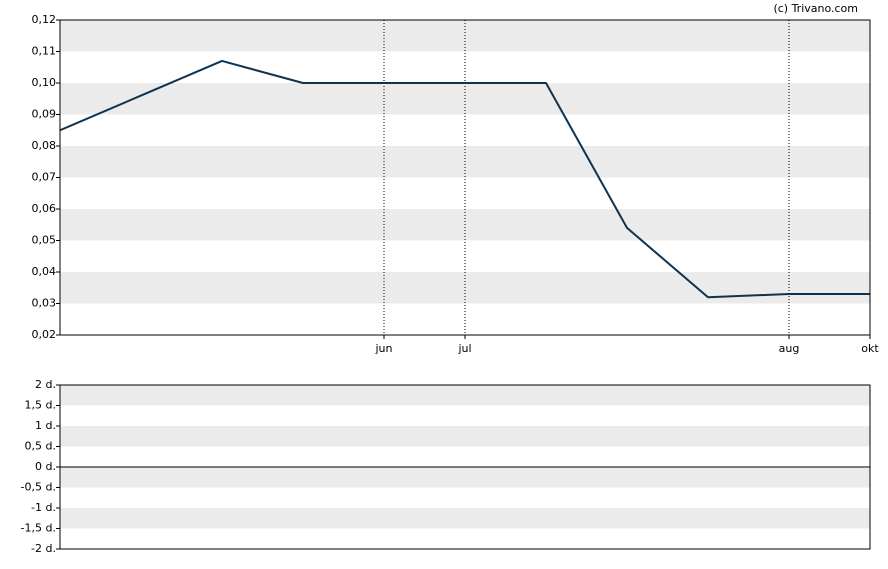 This screenshot has width=888, height=569. I want to click on y-tick-label: -1 d., so click(43, 507).